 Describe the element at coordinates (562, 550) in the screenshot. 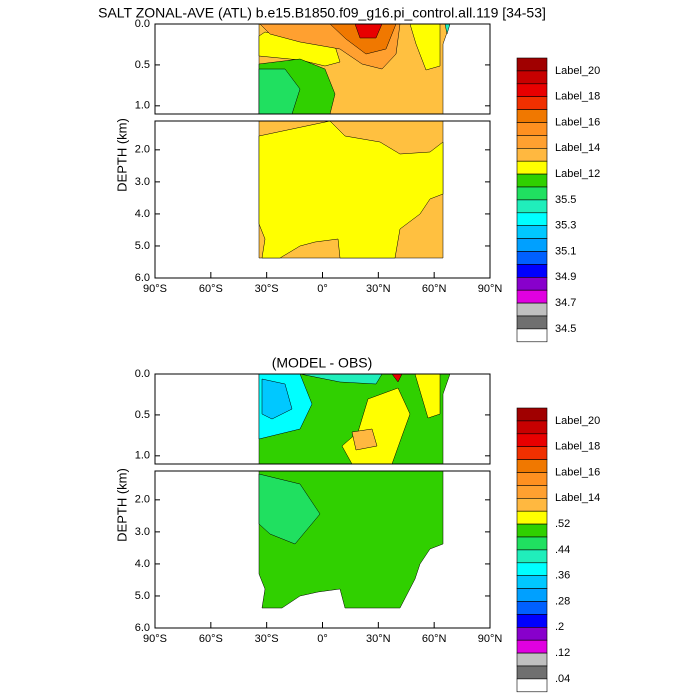

I see `colorbar-label: .44` at that location.